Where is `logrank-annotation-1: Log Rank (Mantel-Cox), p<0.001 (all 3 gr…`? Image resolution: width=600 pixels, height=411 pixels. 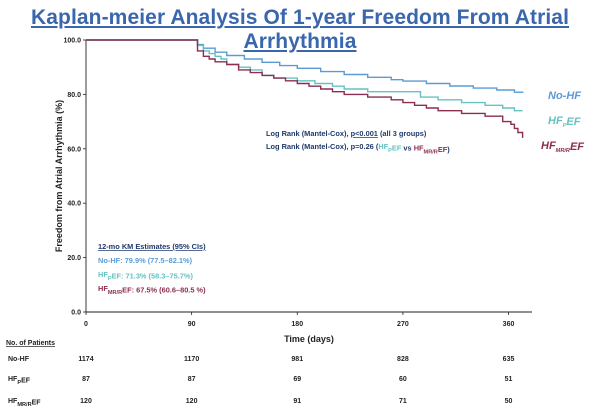 logrank-annotation-1: Log Rank (Mantel-Cox), p<0.001 (all 3 gr… is located at coordinates (346, 133).